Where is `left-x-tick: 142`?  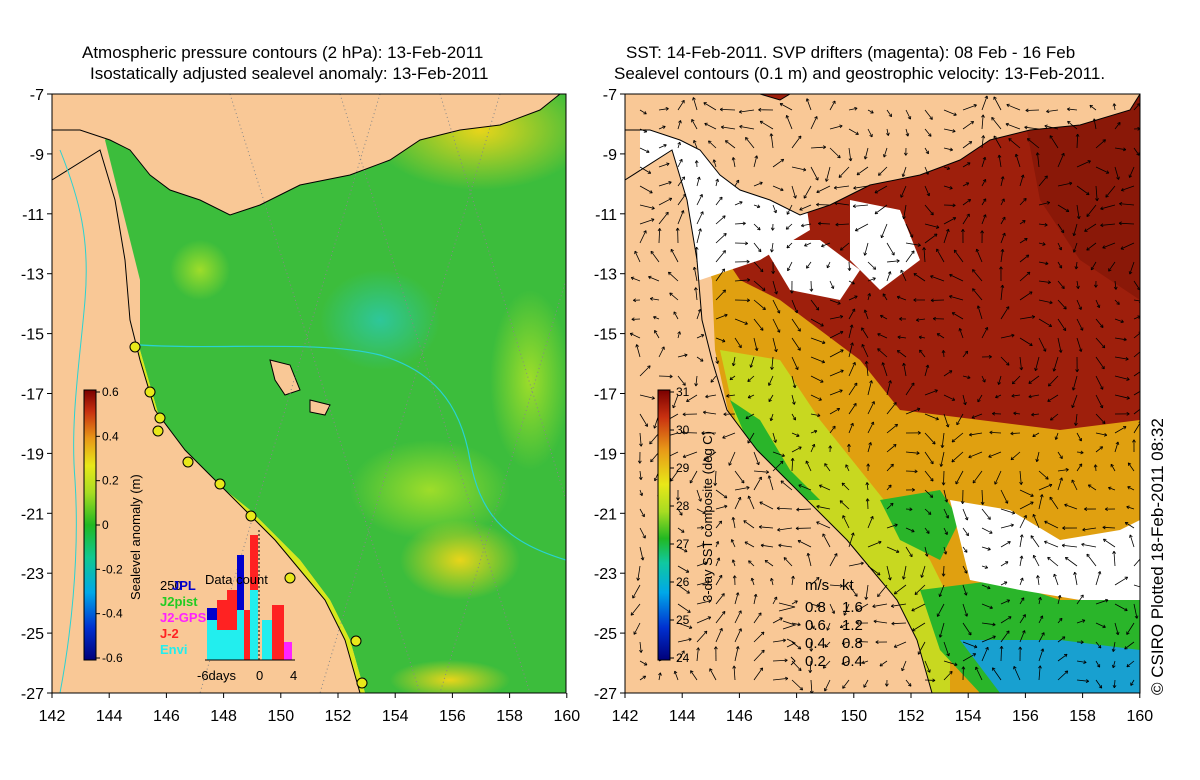 left-x-tick: 142 is located at coordinates (52, 716).